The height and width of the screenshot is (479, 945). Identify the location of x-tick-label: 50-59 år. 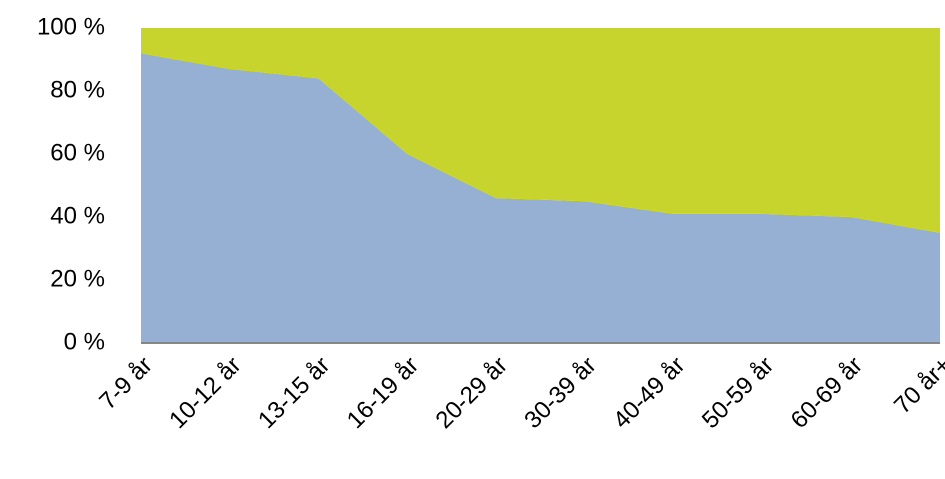
(738, 393).